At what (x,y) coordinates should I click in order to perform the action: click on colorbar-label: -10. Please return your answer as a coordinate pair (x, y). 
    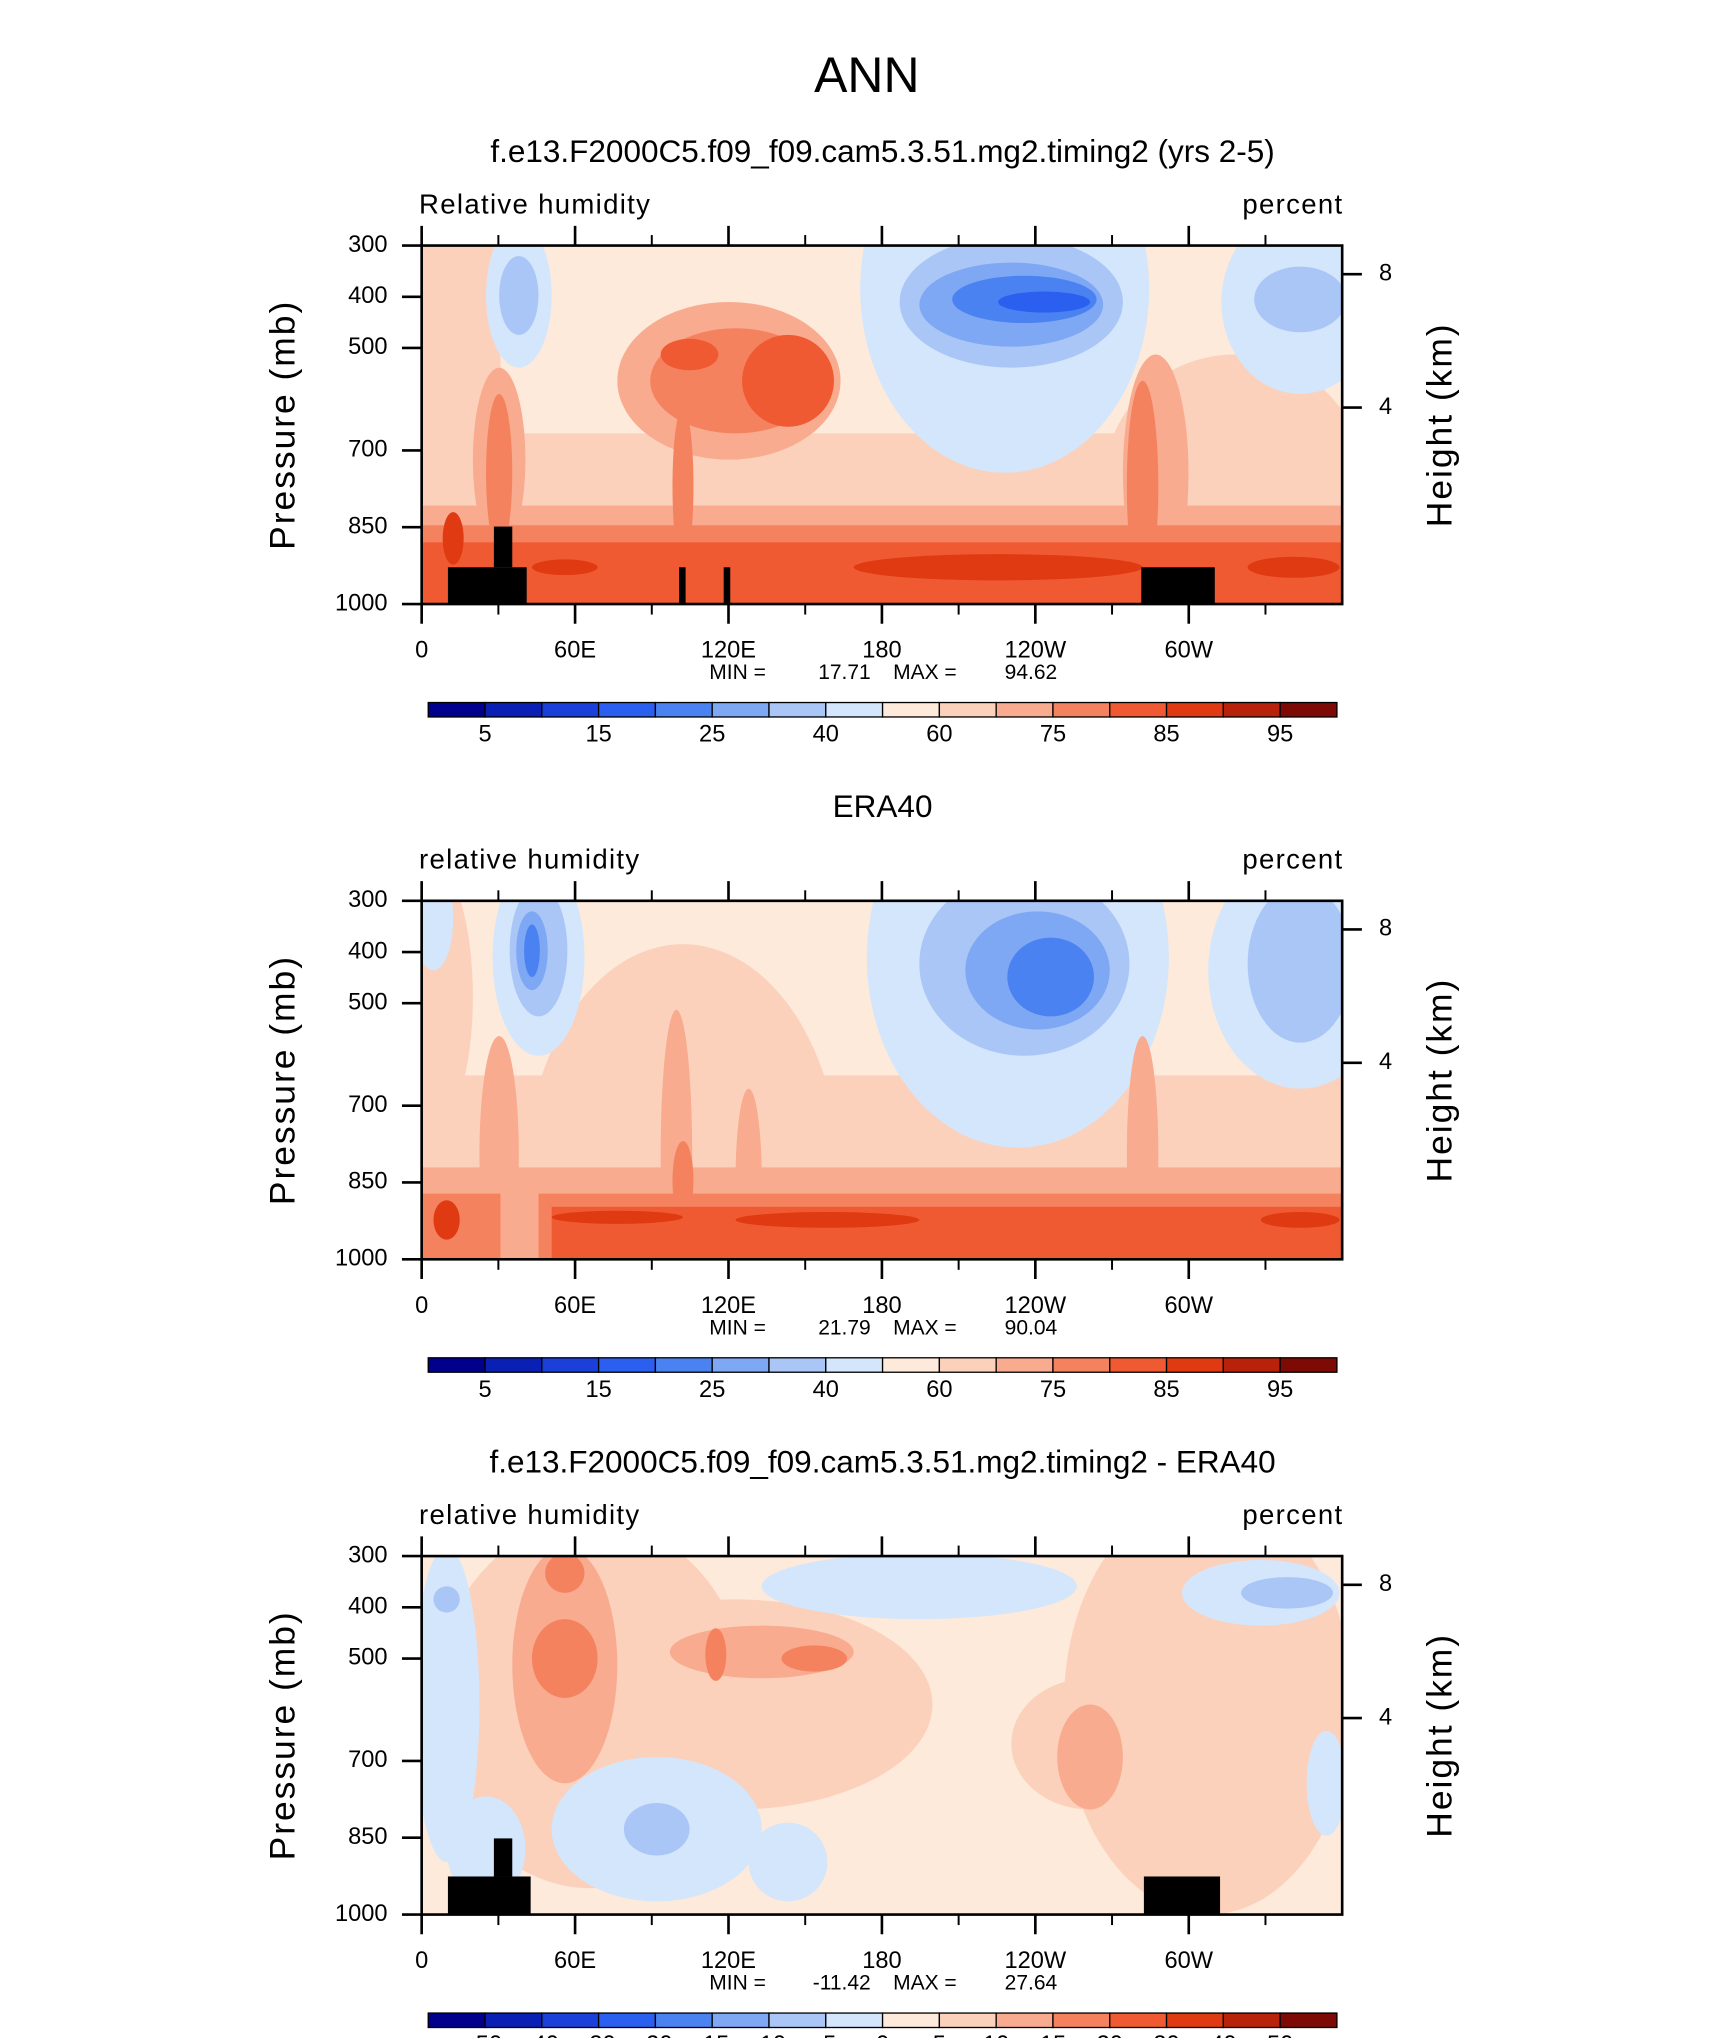
    Looking at the image, I should click on (769, 2035).